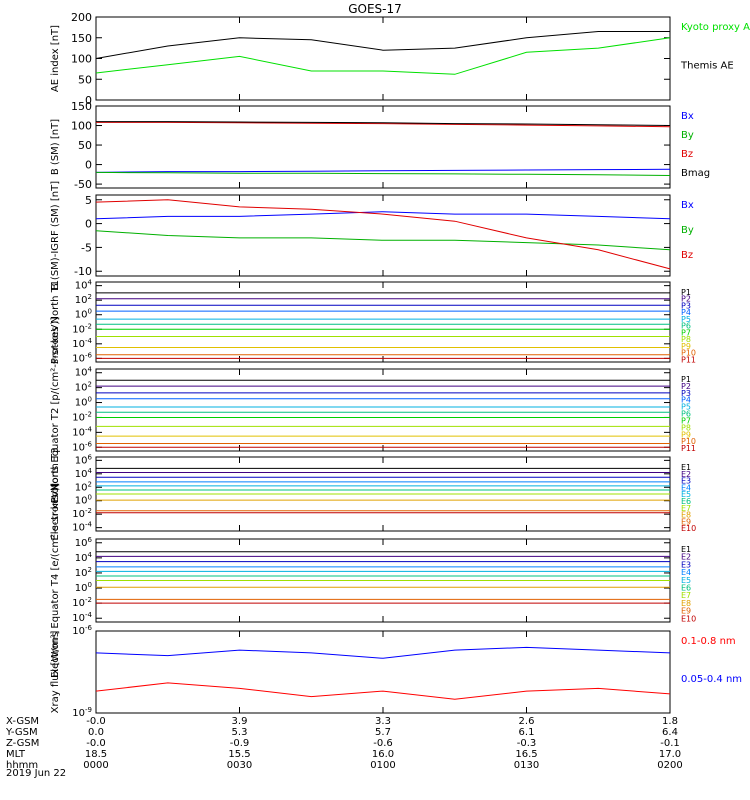 The image size is (750, 800). I want to click on y-tick-label: 104, so click(84, 372).